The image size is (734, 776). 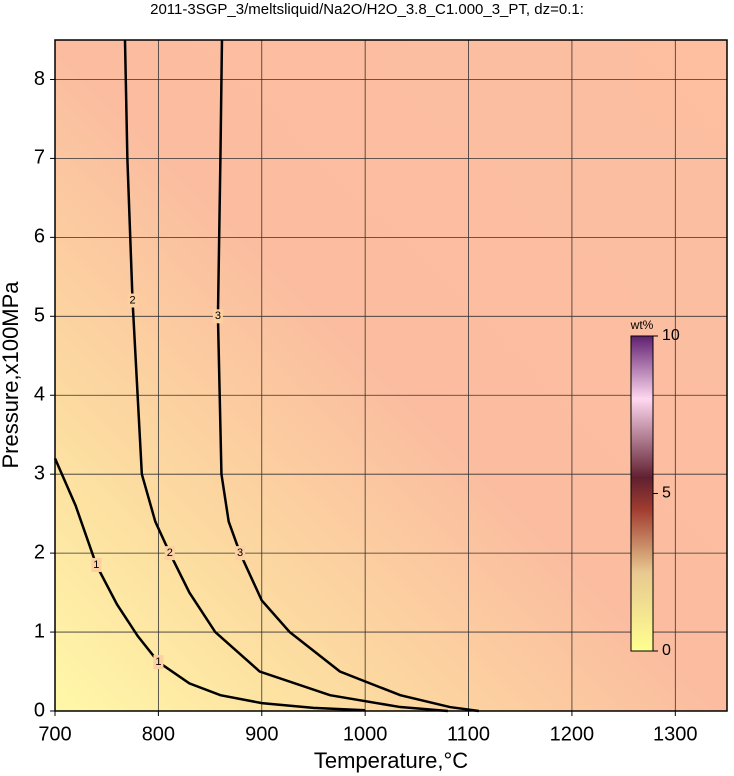 What do you see at coordinates (39, 79) in the screenshot?
I see `y-tick-label: 8` at bounding box center [39, 79].